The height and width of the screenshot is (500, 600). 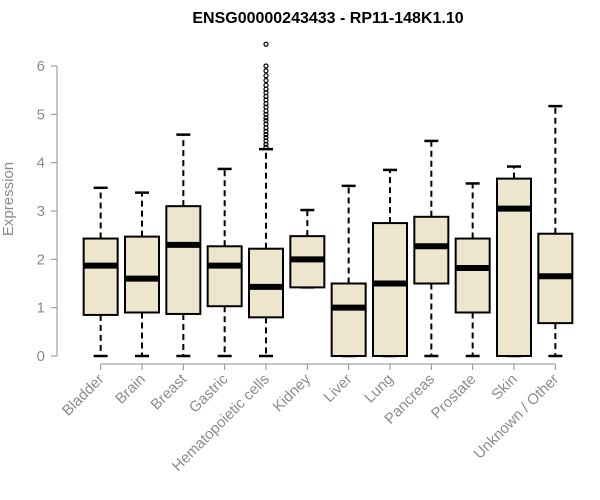 I want to click on y-tick-label: 0, so click(x=41, y=356).